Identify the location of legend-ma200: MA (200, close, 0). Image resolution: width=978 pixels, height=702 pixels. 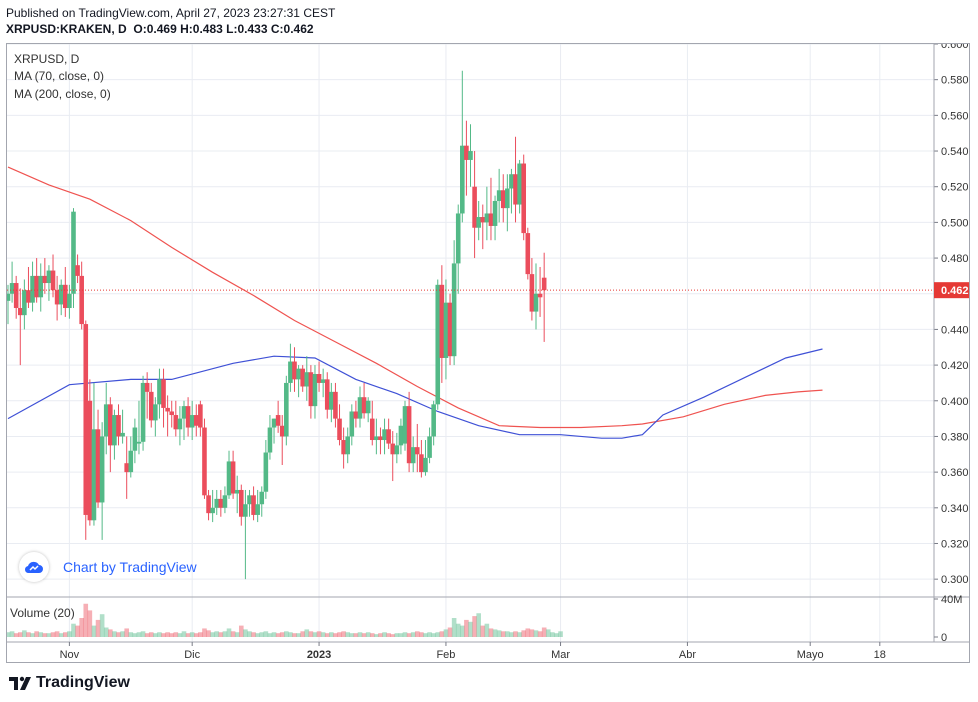
(62, 94).